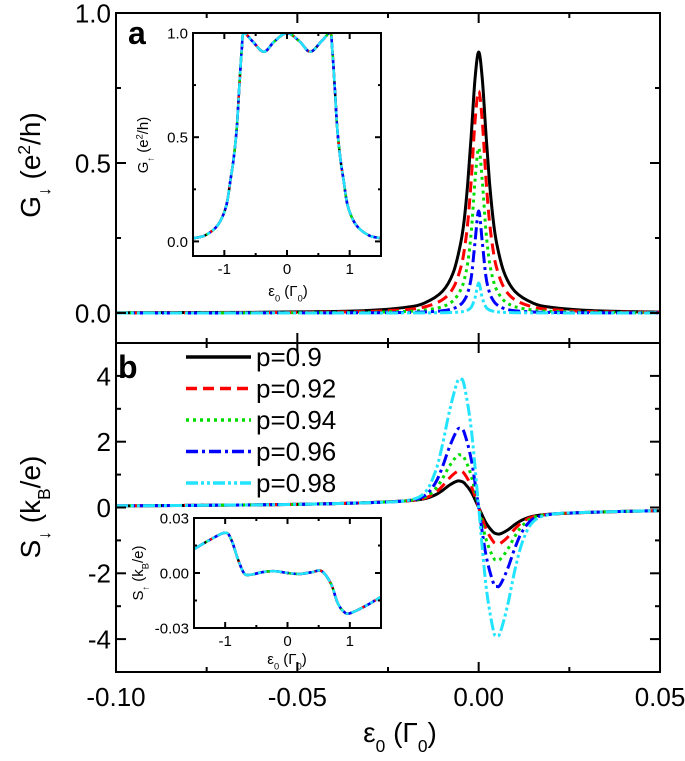  Describe the element at coordinates (174, 518) in the screenshot. I see `y-tick-label: 0.03` at that location.